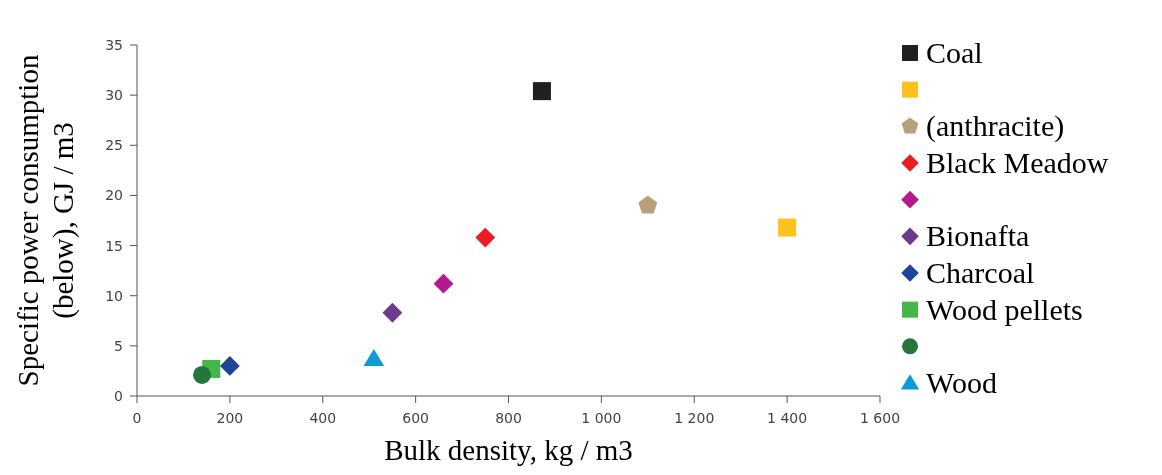 The height and width of the screenshot is (475, 1162). What do you see at coordinates (114, 245) in the screenshot?
I see `y-tick-label: 15` at bounding box center [114, 245].